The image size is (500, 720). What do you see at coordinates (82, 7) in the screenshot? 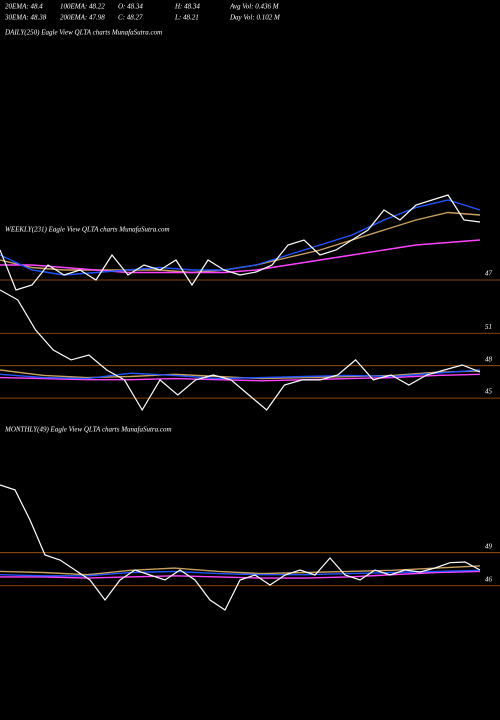
I see `header-stat: 100EMA: 48.22` at bounding box center [82, 7].